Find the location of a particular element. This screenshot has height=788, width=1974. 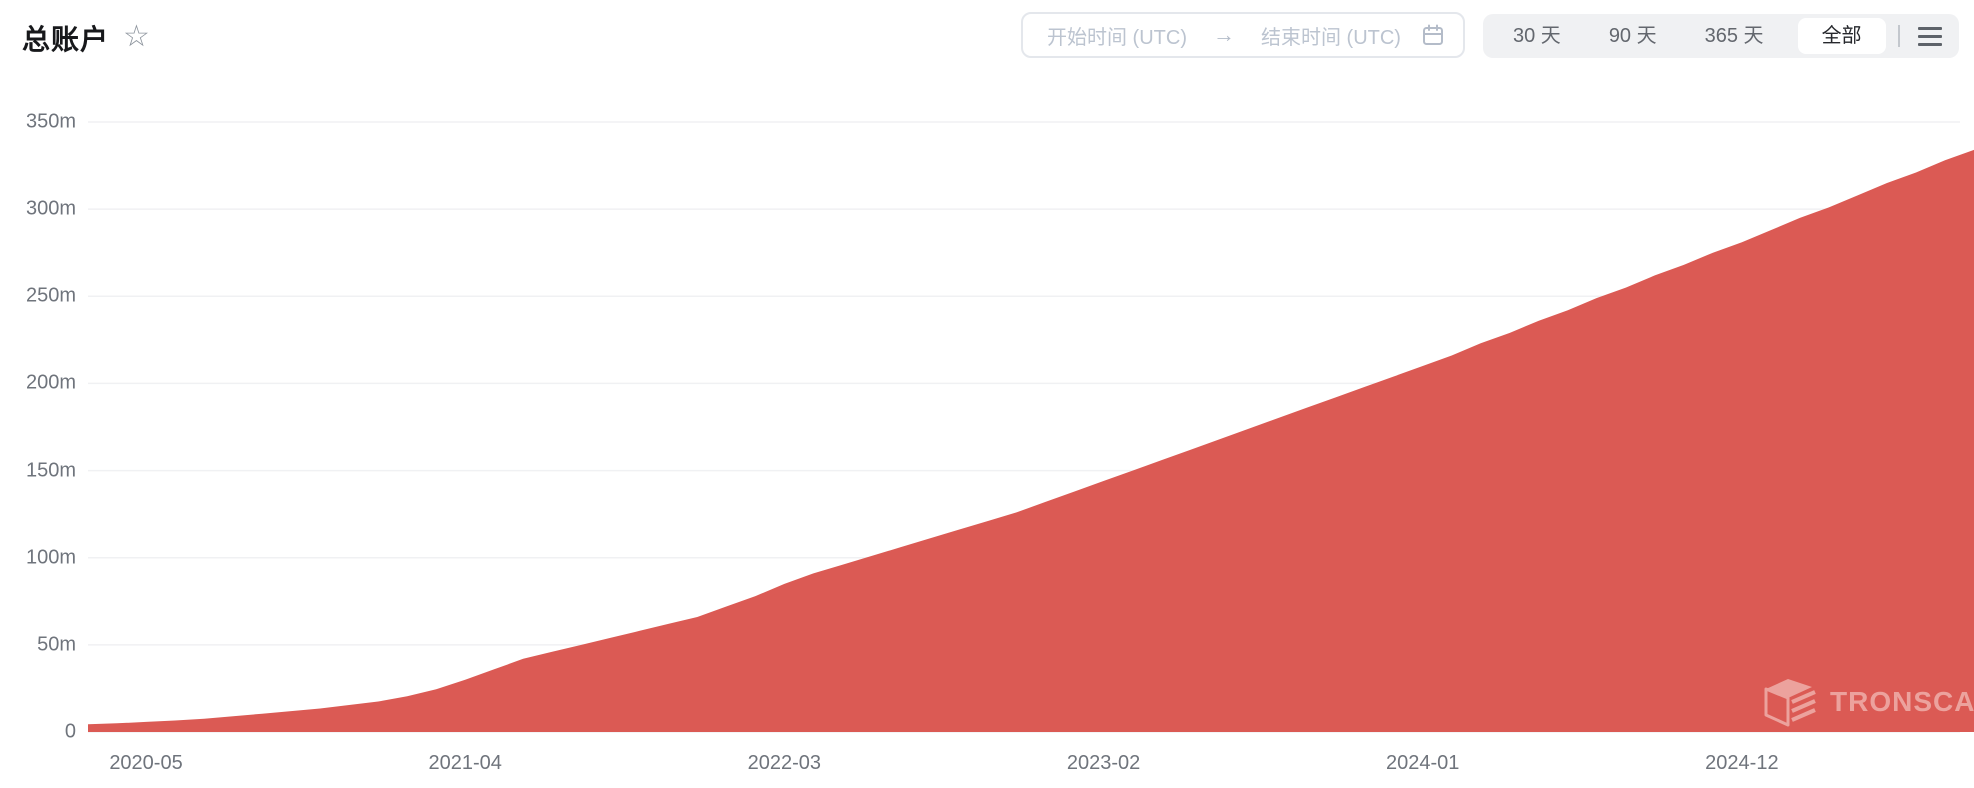

y-axis-label: 300m is located at coordinates (50, 208).